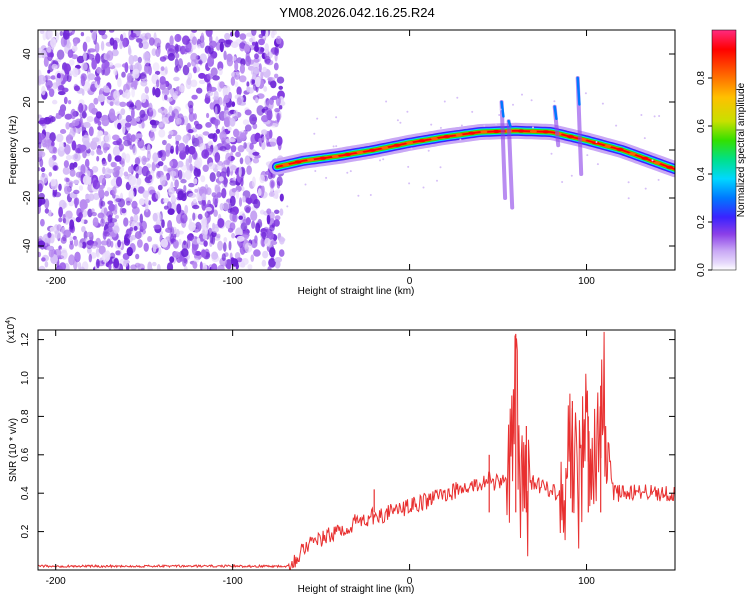 The width and height of the screenshot is (750, 600). What do you see at coordinates (25, 531) in the screenshot?
I see `snr-y-tick-label: 0.2` at bounding box center [25, 531].